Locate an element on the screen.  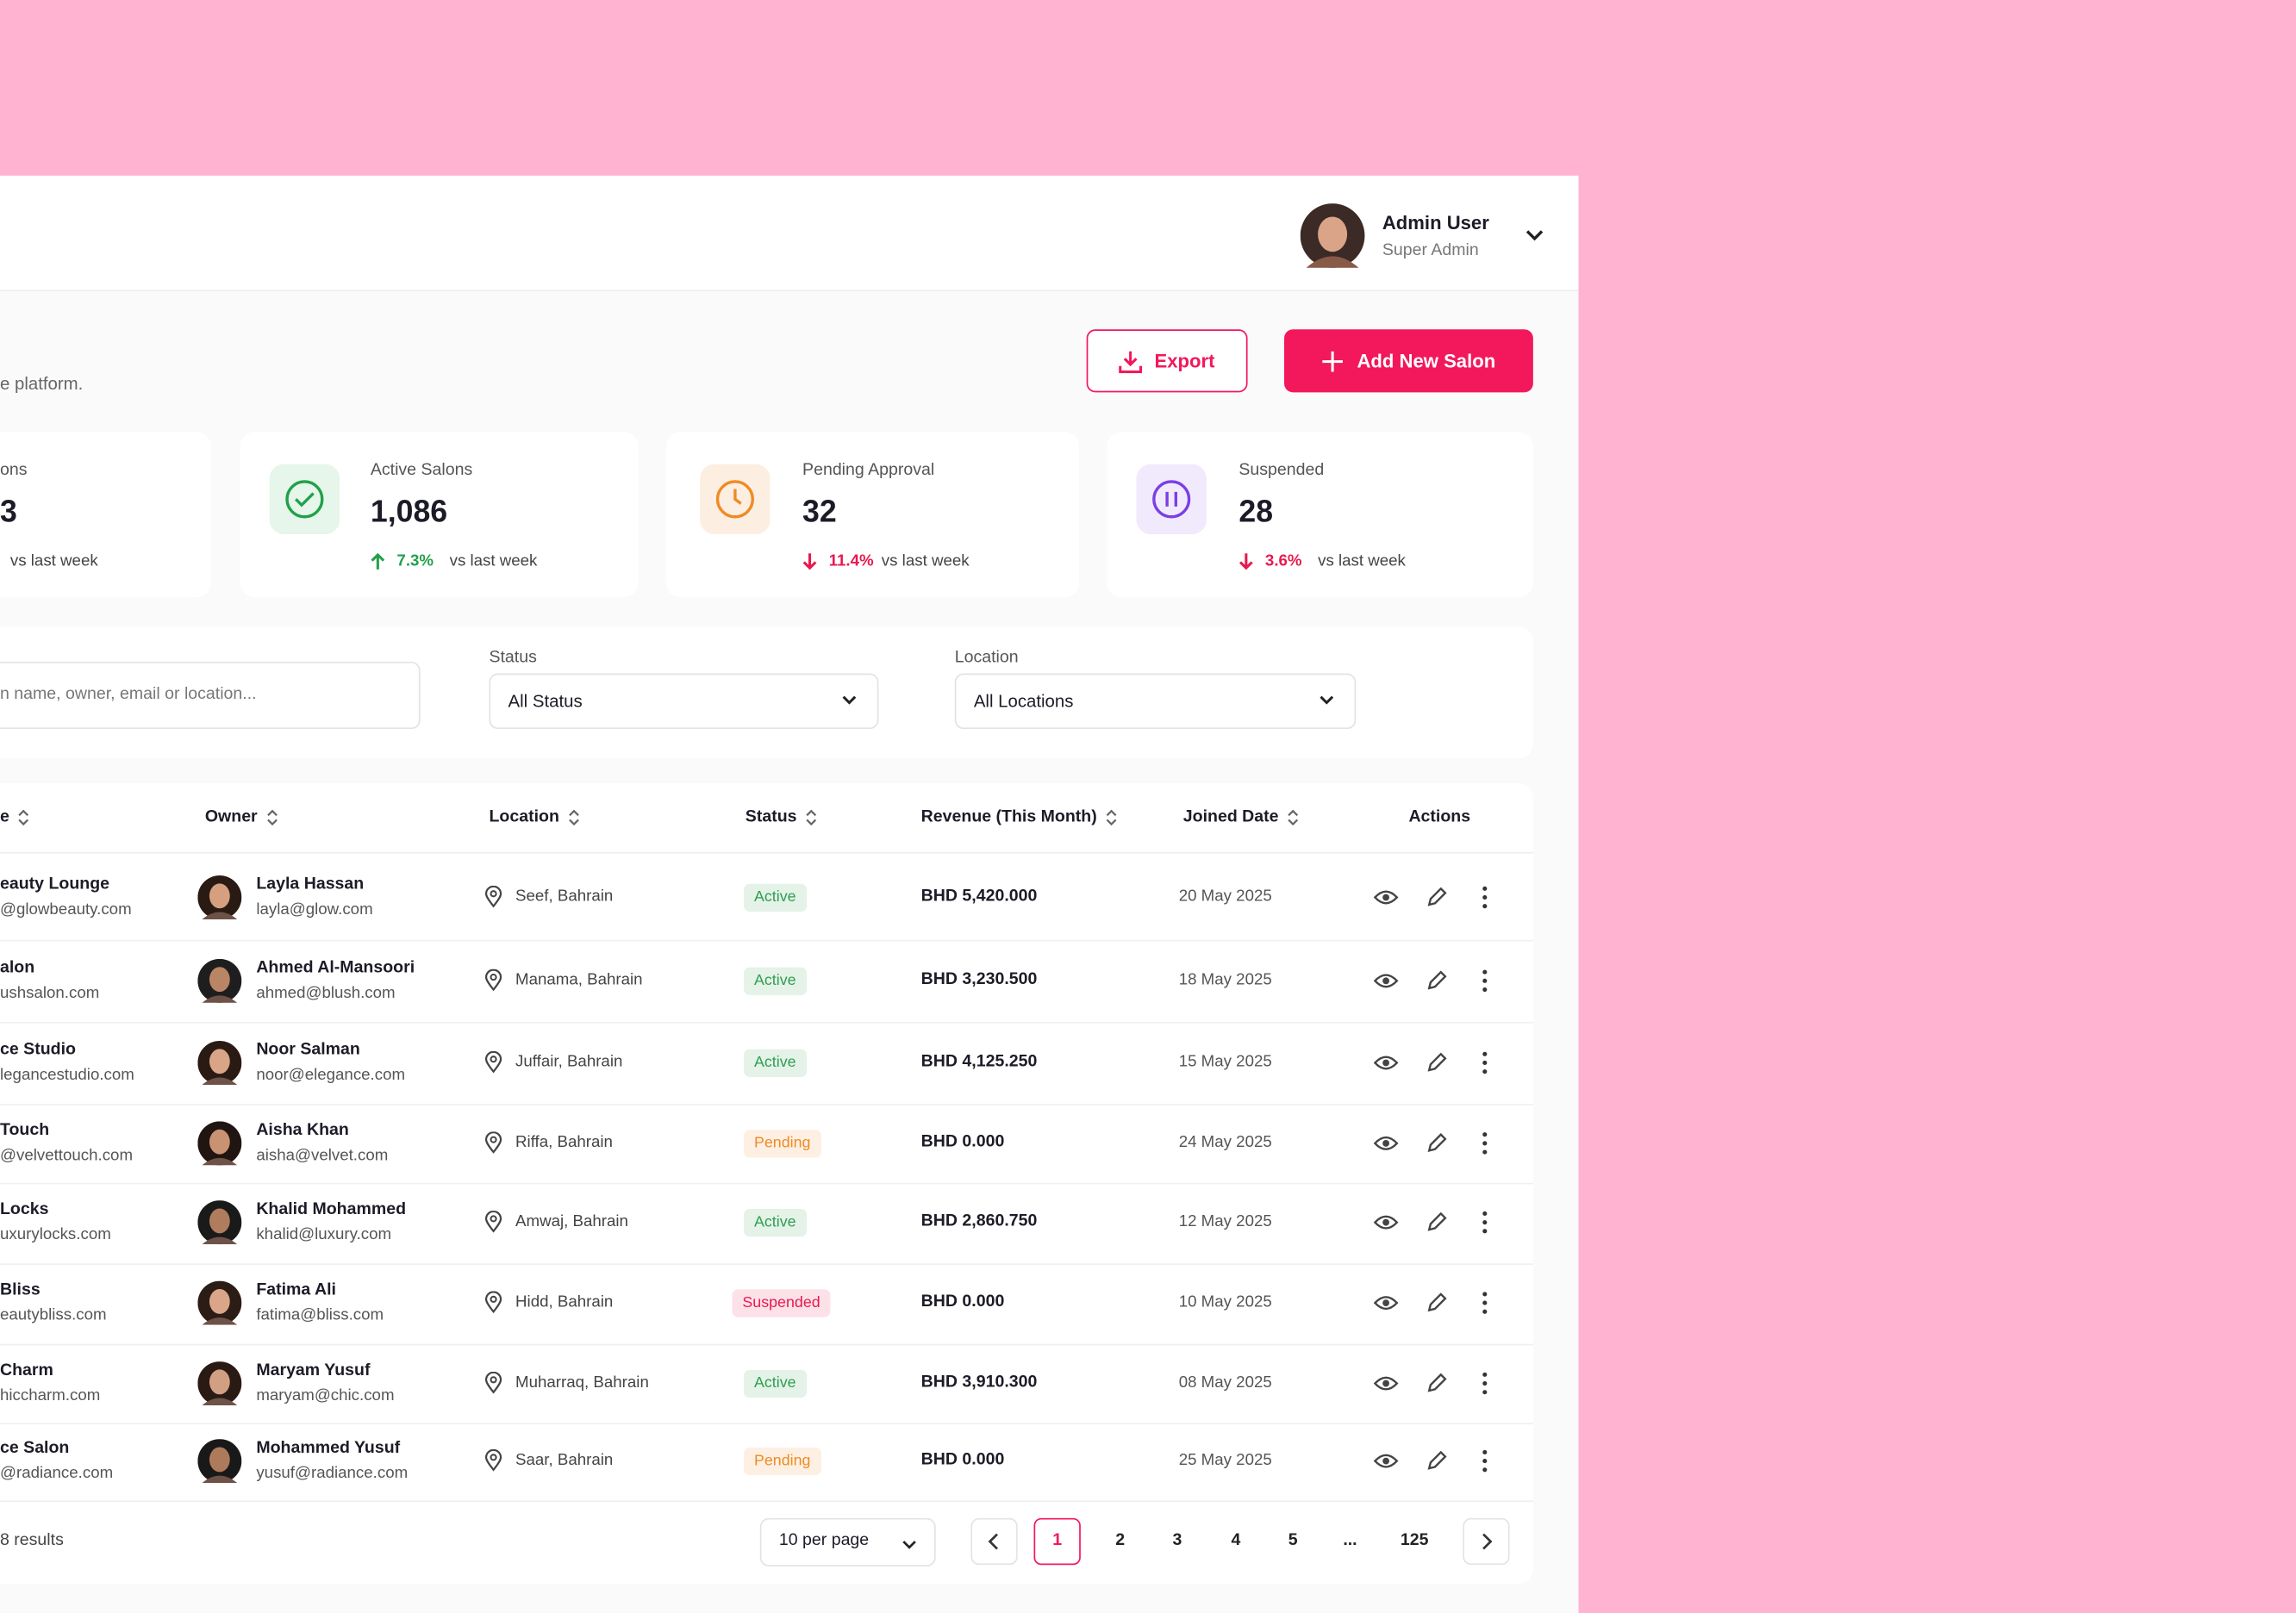
status-select is located at coordinates (684, 701).